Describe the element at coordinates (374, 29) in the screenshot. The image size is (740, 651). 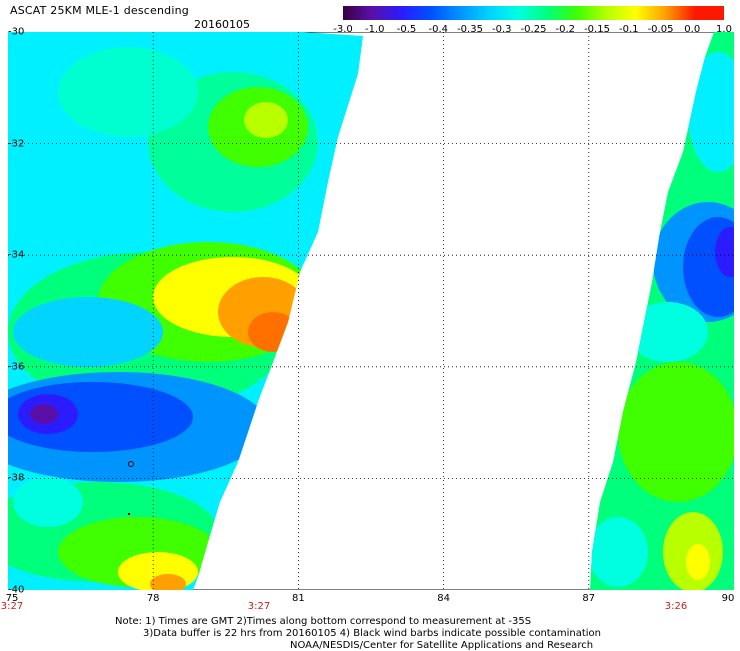
I see `colorbar-label: -1.0` at that location.